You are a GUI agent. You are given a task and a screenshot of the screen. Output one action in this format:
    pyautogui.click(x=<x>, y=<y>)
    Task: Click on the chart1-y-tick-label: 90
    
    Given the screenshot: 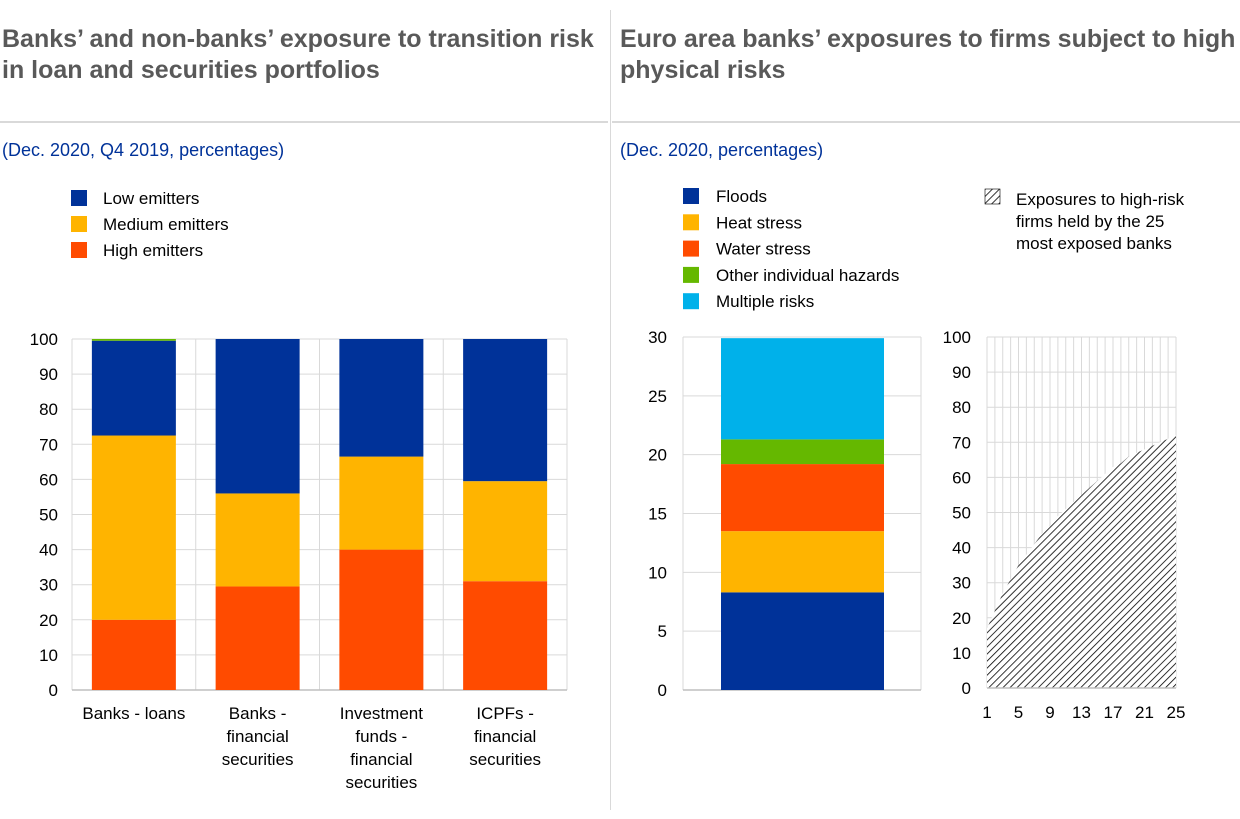 What is the action you would take?
    pyautogui.click(x=48, y=374)
    